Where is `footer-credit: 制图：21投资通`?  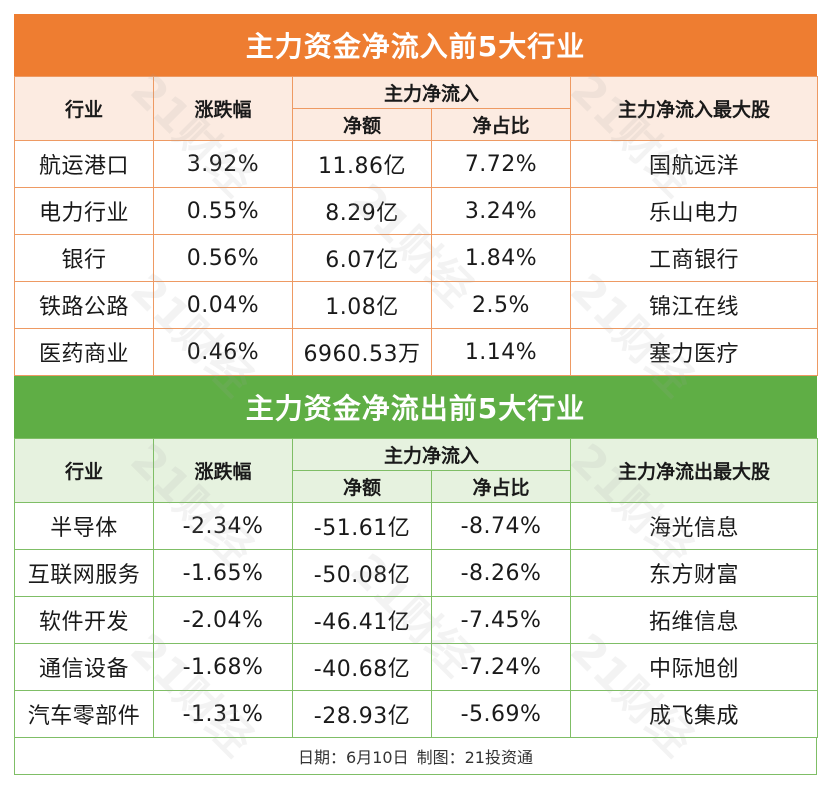
footer-credit: 制图：21投资通 is located at coordinates (474, 757).